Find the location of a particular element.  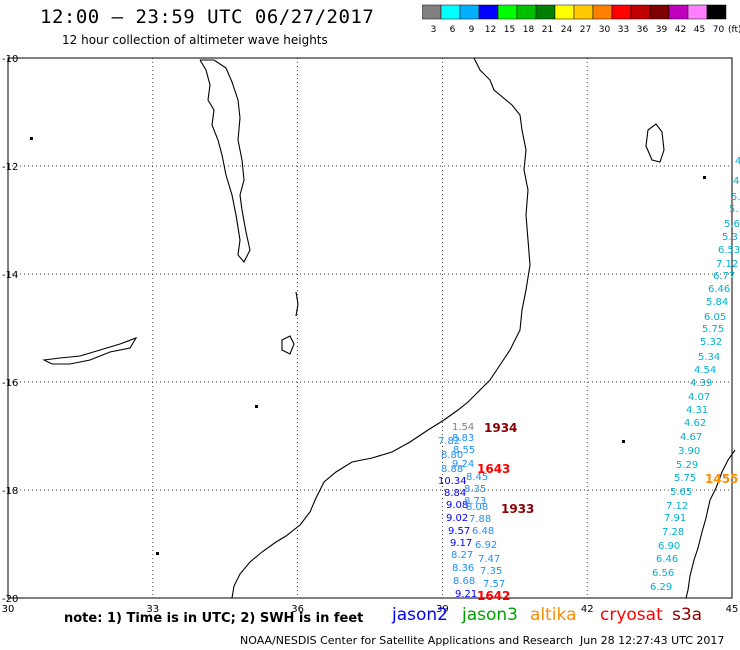

legend-unit: (ft) is located at coordinates (734, 30).